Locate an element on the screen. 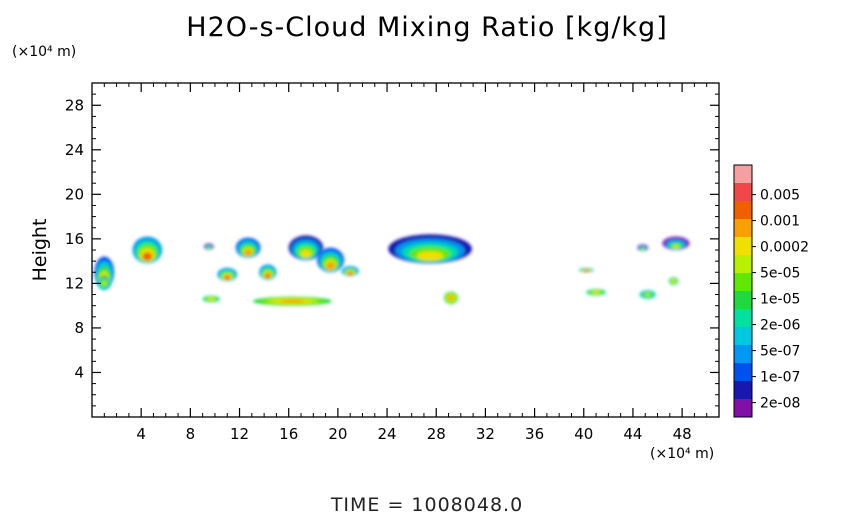  y-tick-label: 16 is located at coordinates (74, 239).